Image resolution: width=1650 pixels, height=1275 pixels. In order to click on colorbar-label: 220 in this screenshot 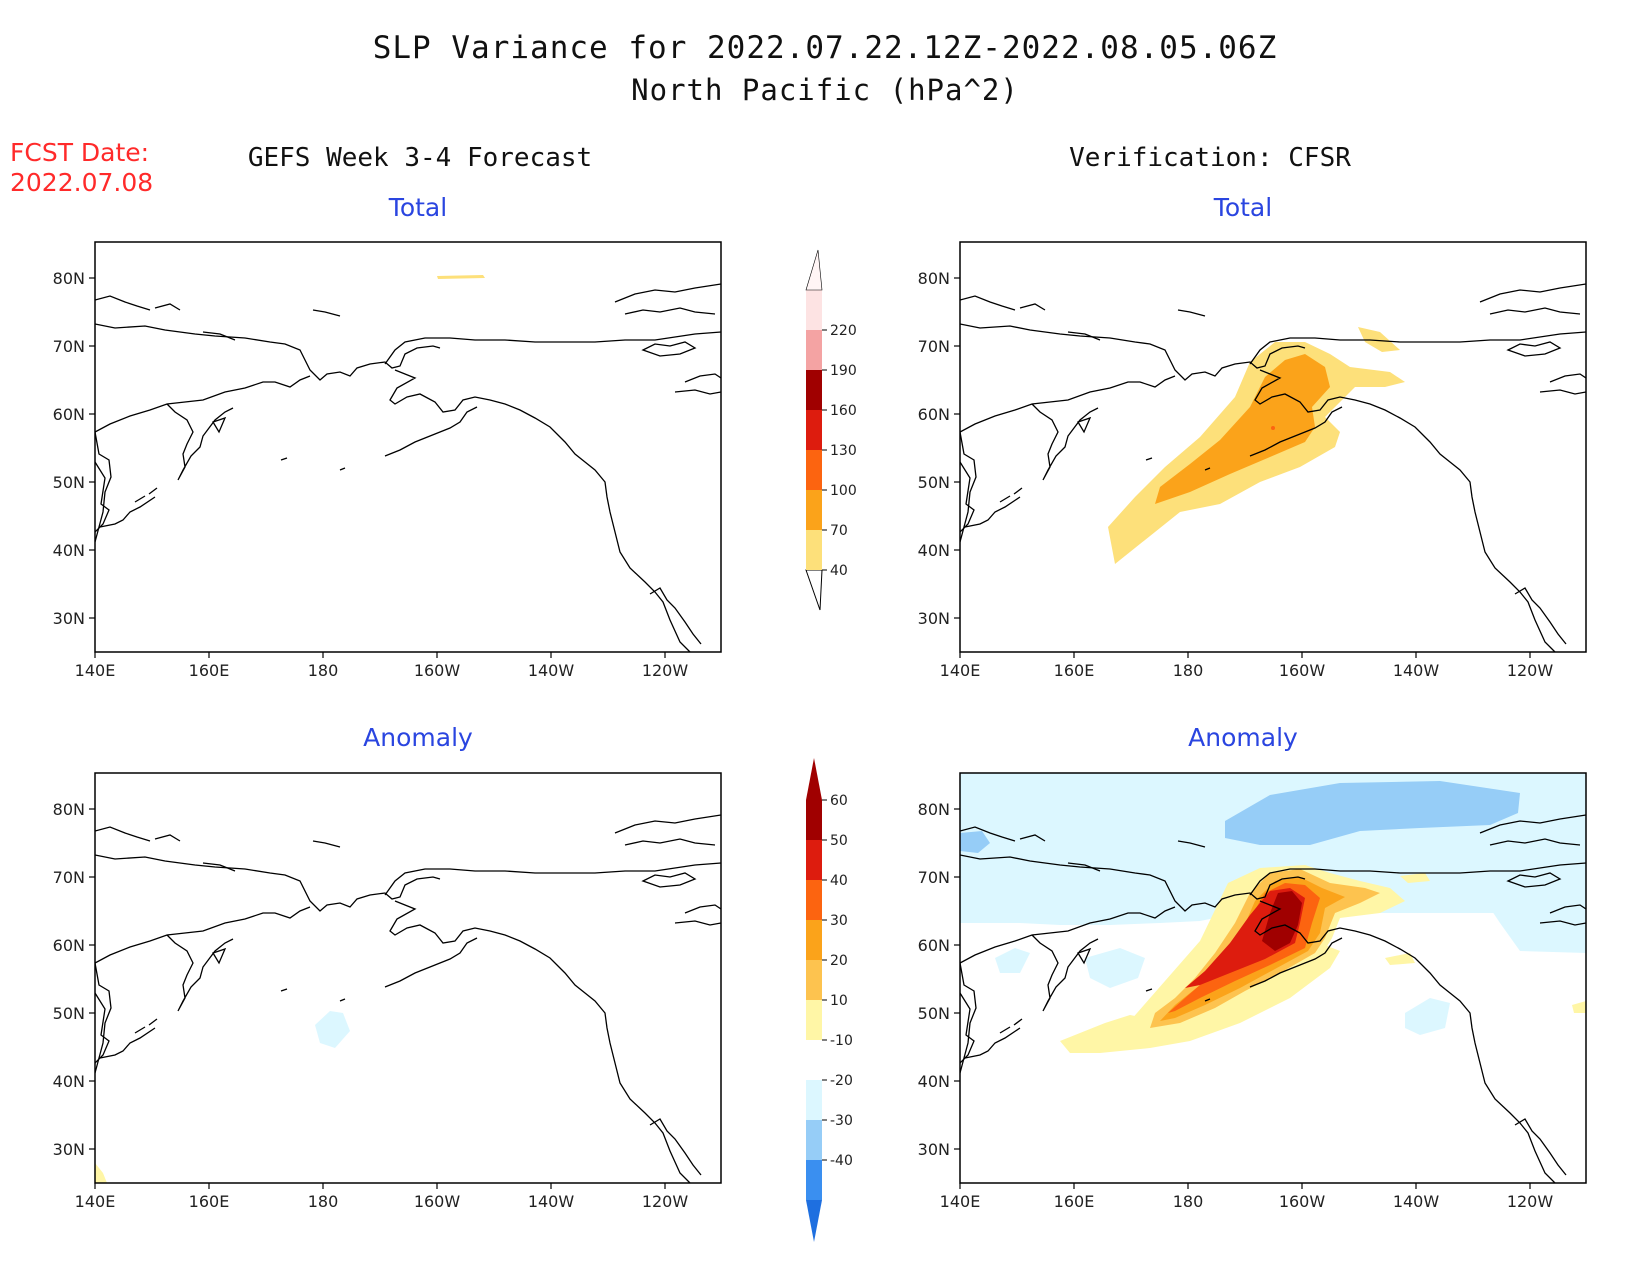, I will do `click(843, 331)`.